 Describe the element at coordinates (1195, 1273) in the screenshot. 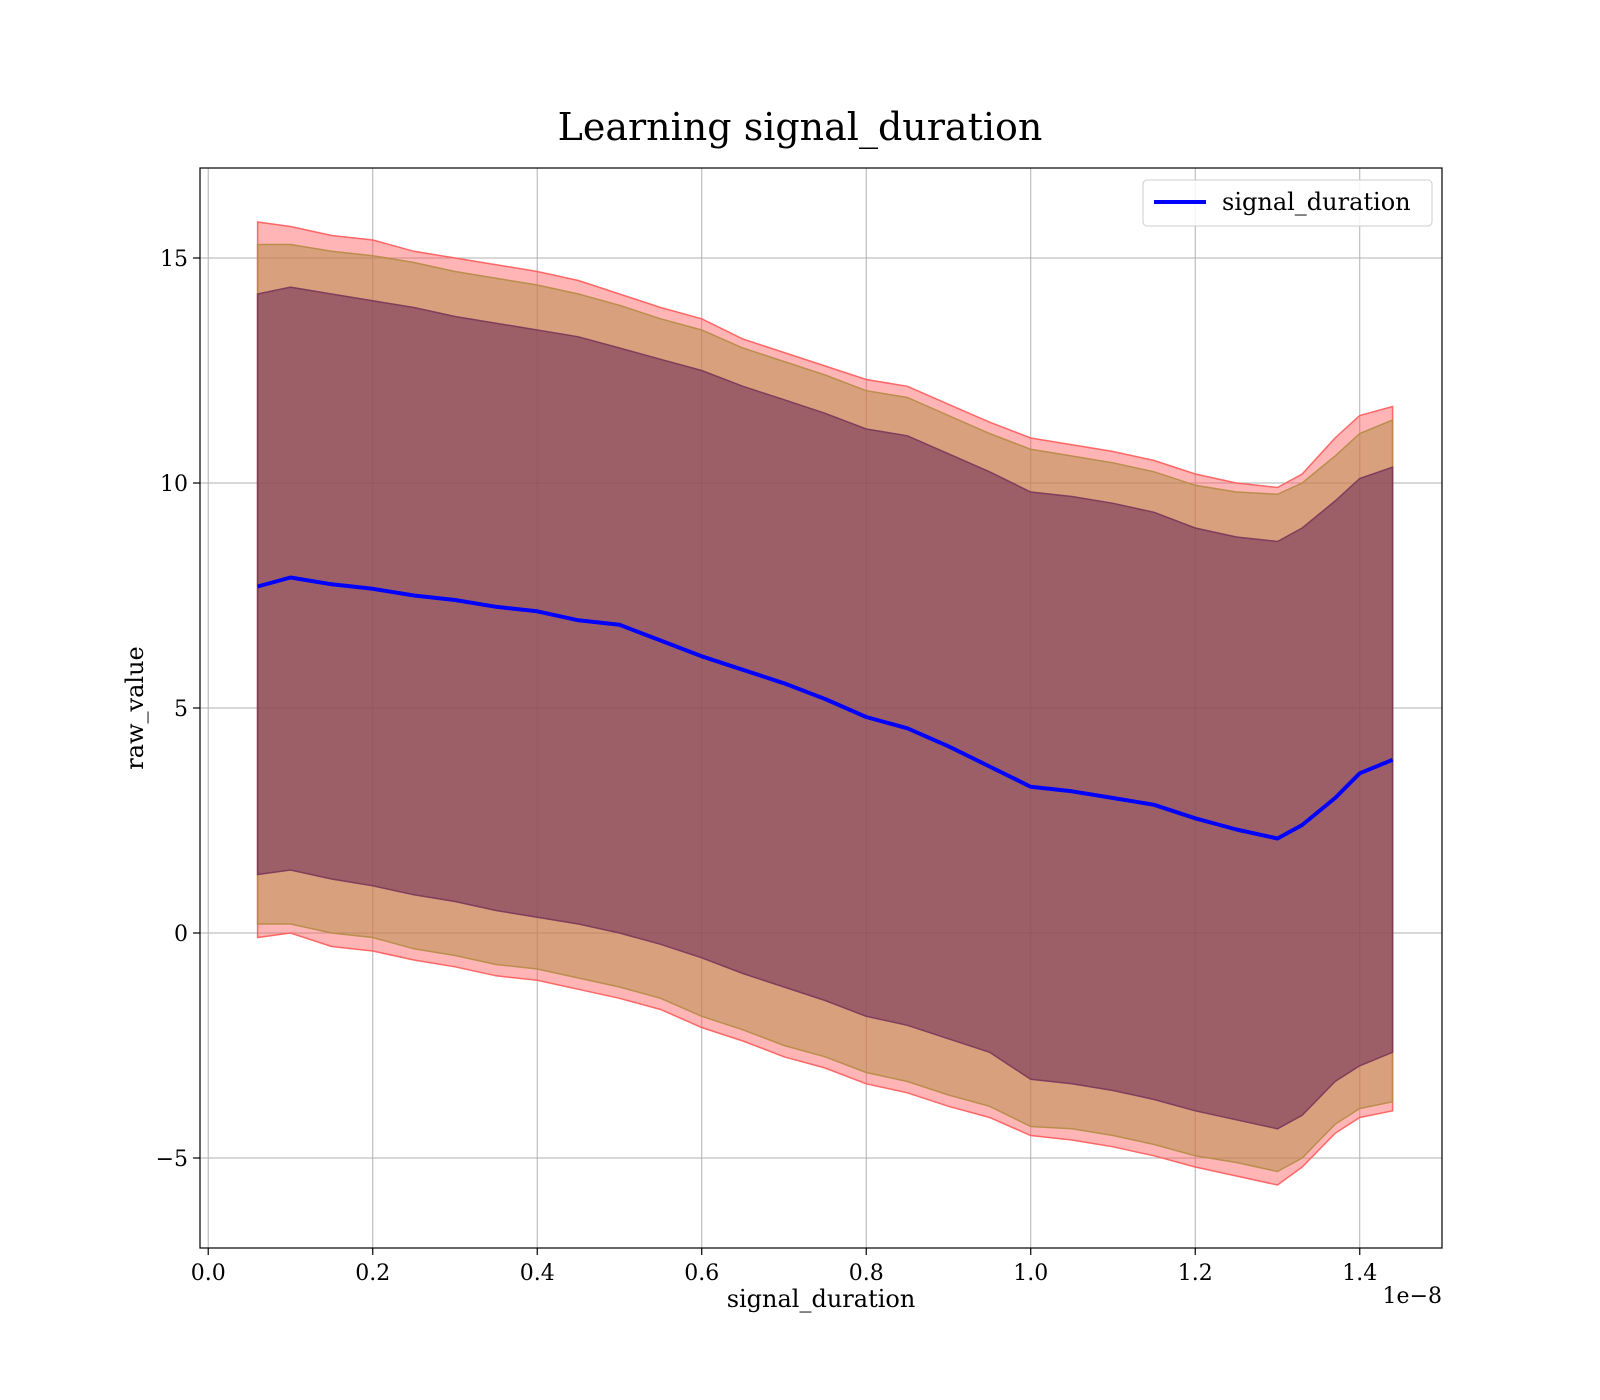

I see `x-tick-label: 1.2` at that location.